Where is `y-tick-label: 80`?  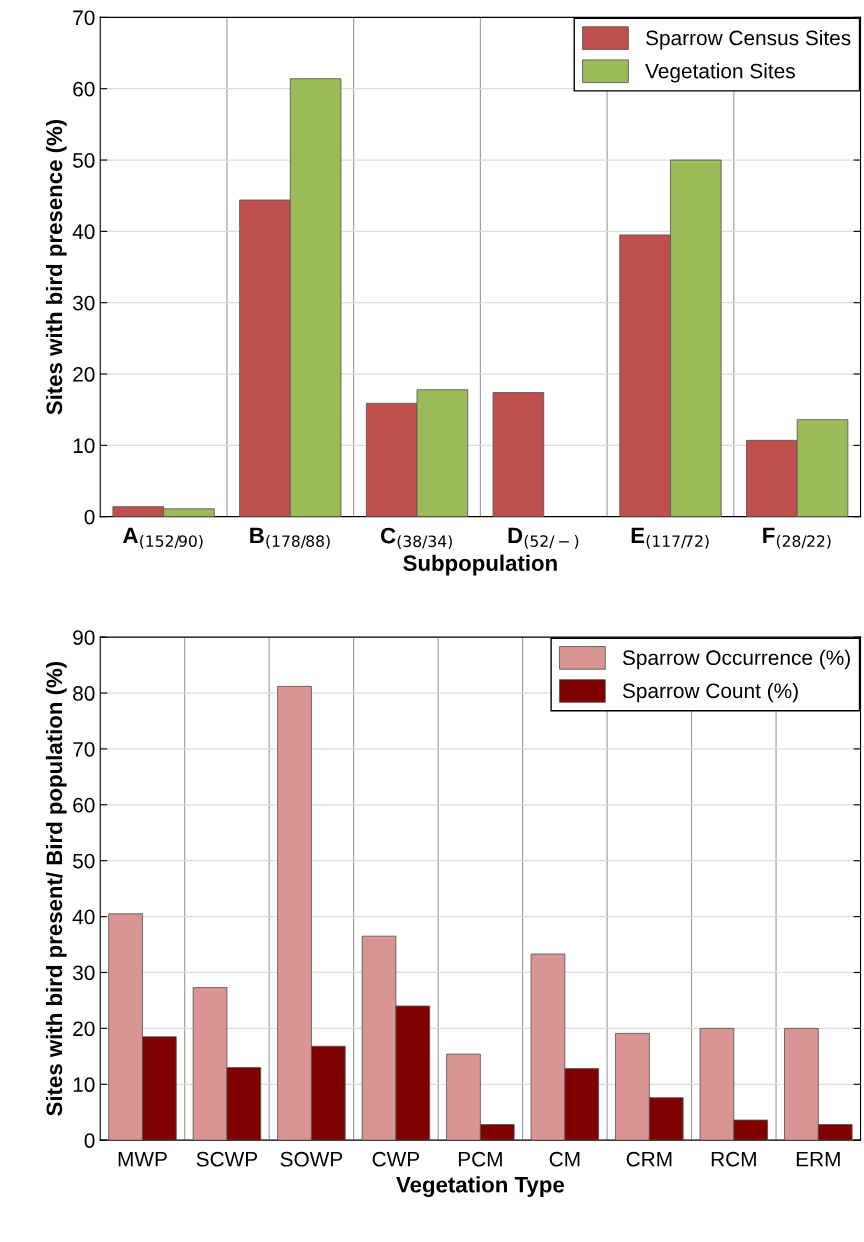 y-tick-label: 80 is located at coordinates (84, 693).